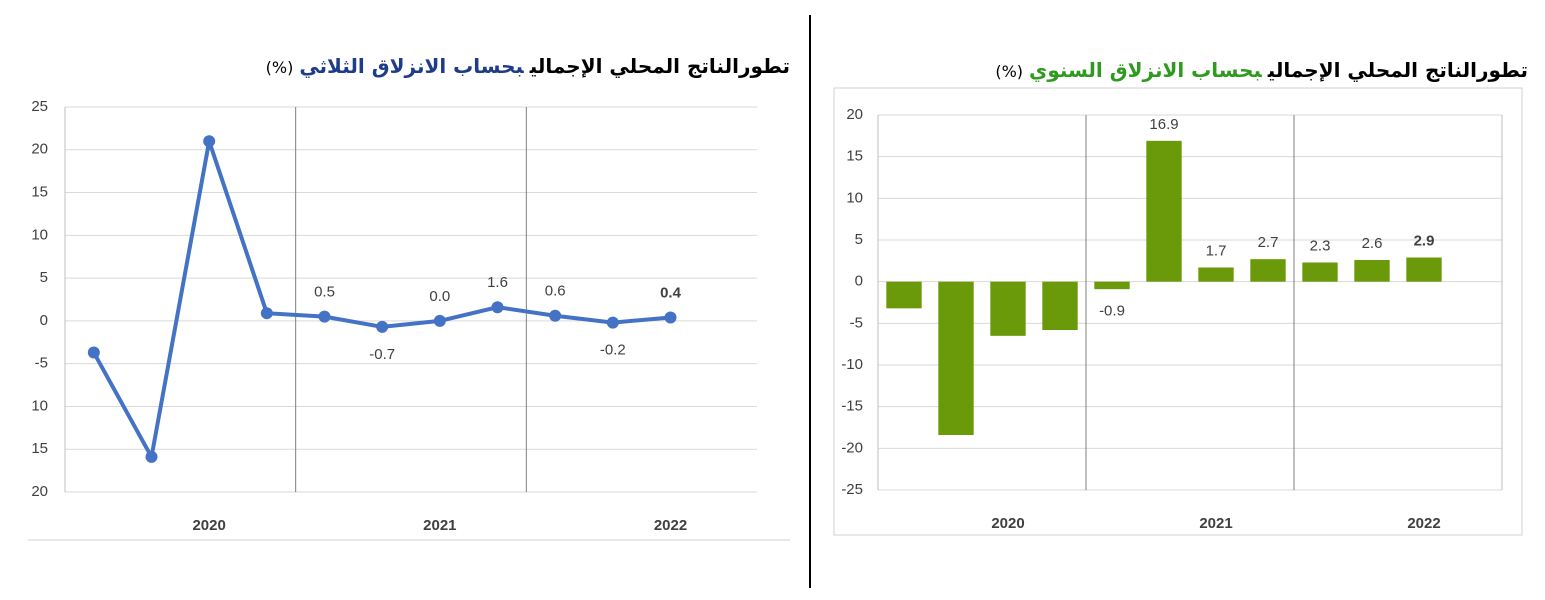 This screenshot has width=1545, height=600. Describe the element at coordinates (439, 296) in the screenshot. I see `data-label: 0.0` at that location.